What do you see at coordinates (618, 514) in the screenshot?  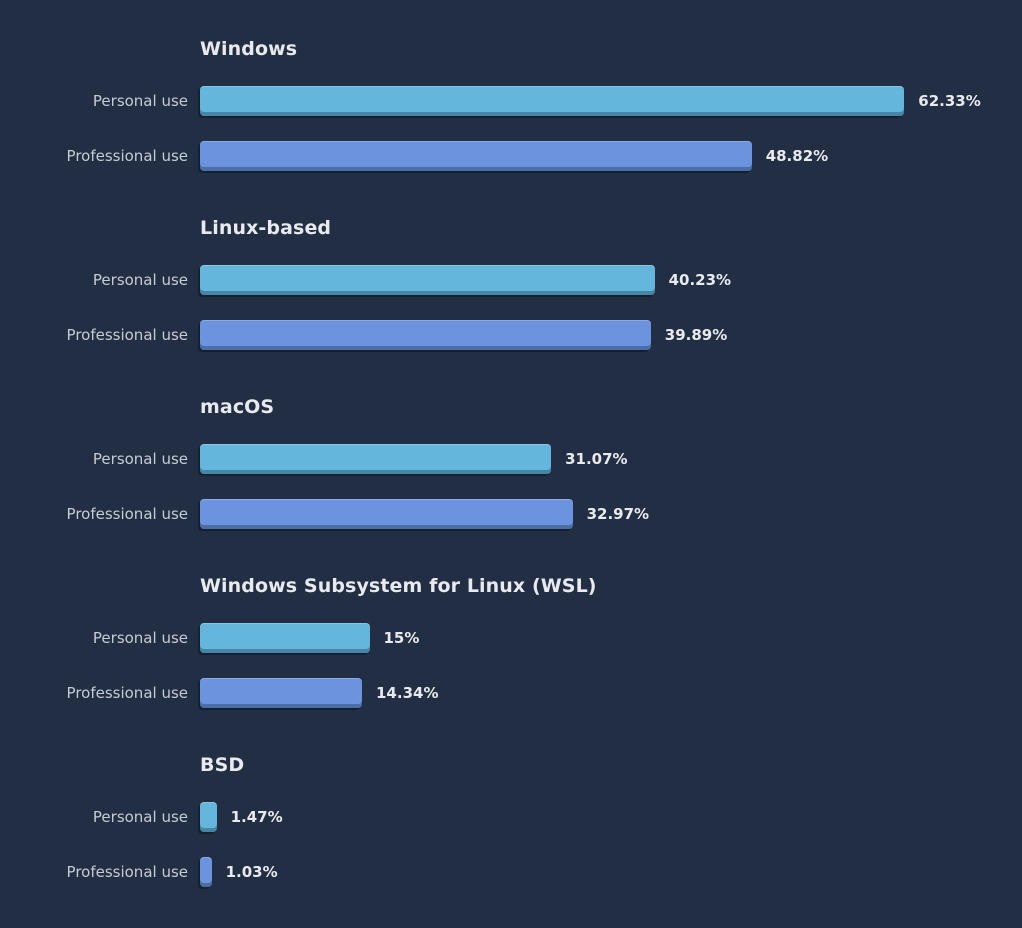 I see `bar-value-label: 32.97%` at bounding box center [618, 514].